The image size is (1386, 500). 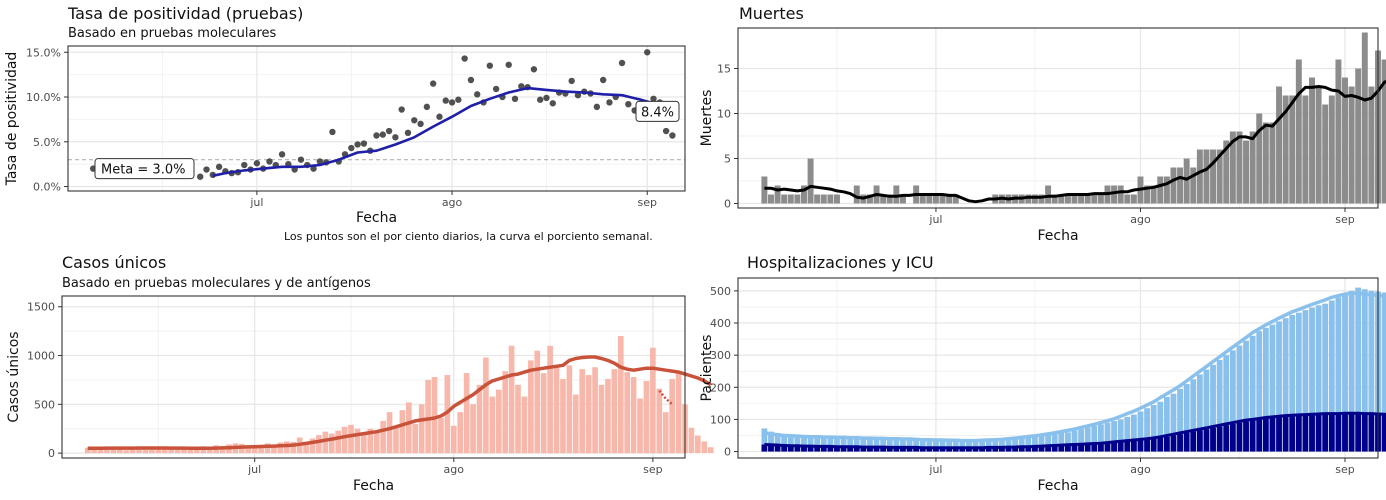 What do you see at coordinates (433, 132) in the screenshot?
I see `weekly-line` at bounding box center [433, 132].